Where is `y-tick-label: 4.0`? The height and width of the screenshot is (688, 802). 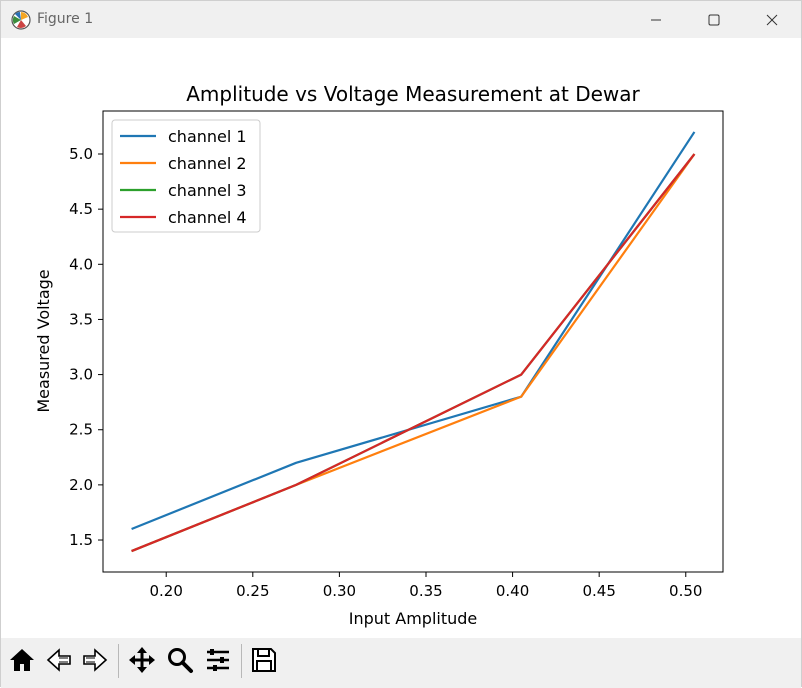
y-tick-label: 4.0 is located at coordinates (81, 264).